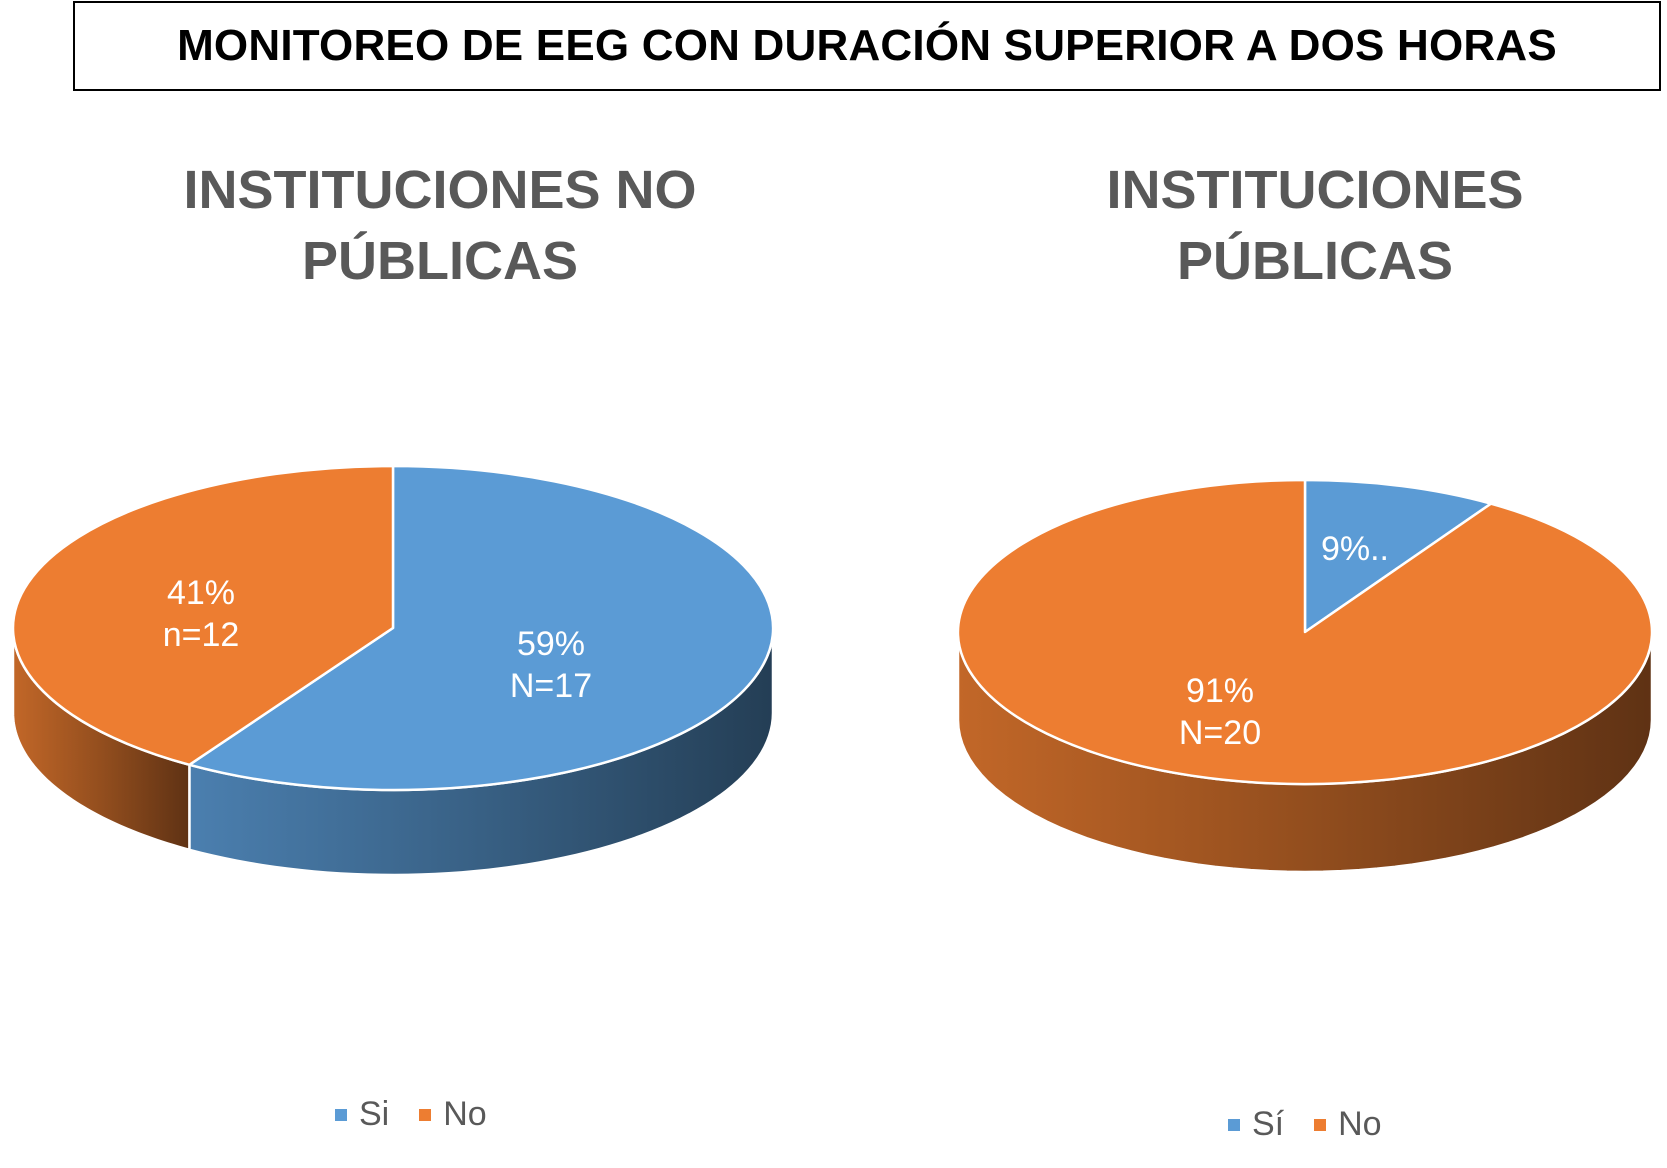  What do you see at coordinates (440, 190) in the screenshot?
I see `chart-title-left-line-1: INSTITUCIONES NO` at bounding box center [440, 190].